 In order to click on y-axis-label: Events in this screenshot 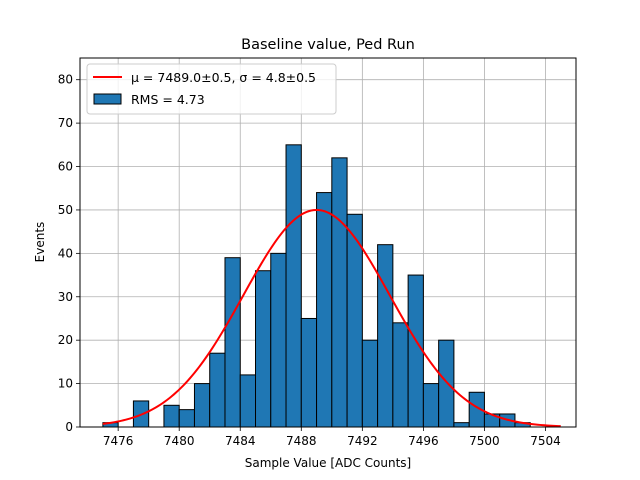, I will do `click(40, 242)`.